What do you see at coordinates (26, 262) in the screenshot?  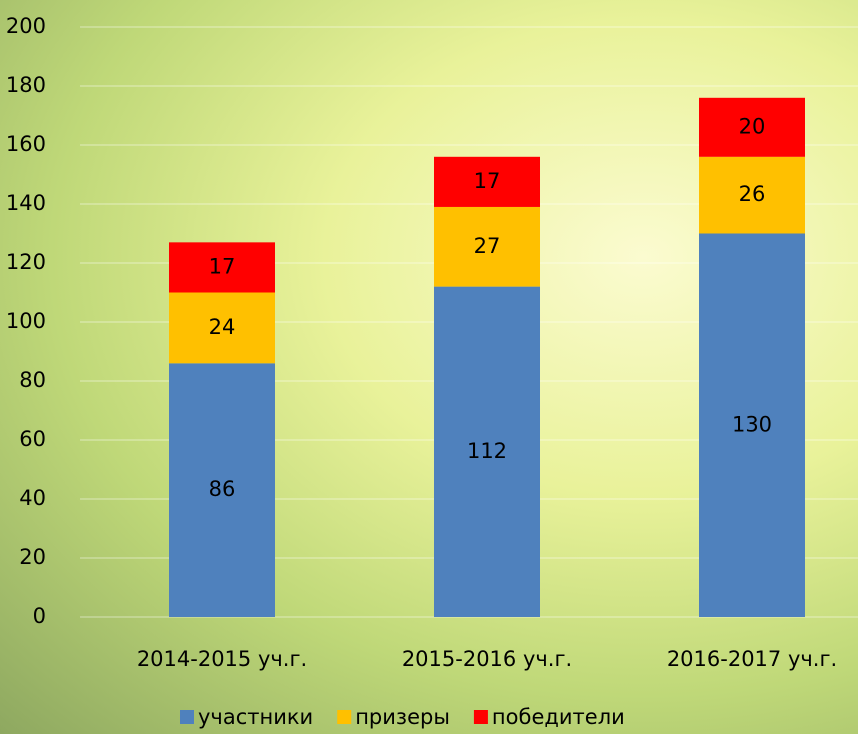 I see `y-tick-label: 120` at bounding box center [26, 262].